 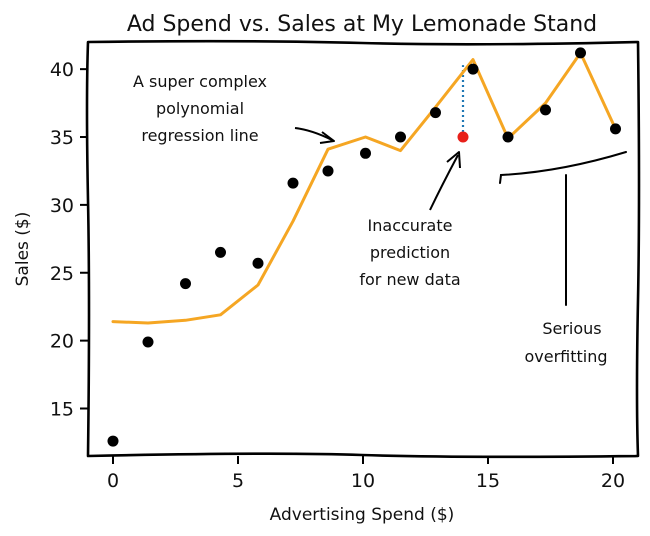 I want to click on overfit-bracket, so click(x=563, y=228).